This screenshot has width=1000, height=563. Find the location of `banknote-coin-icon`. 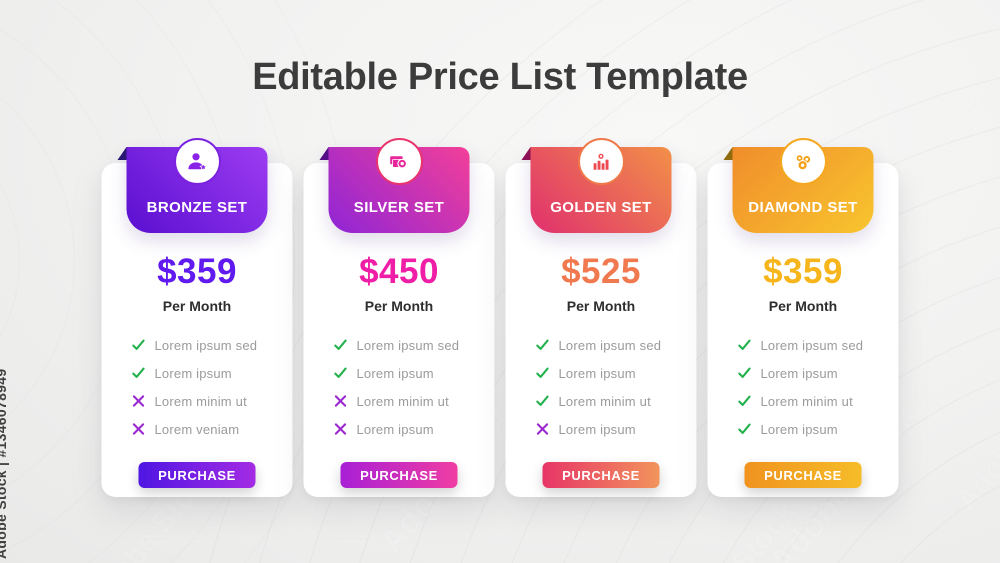

banknote-coin-icon is located at coordinates (399, 161).